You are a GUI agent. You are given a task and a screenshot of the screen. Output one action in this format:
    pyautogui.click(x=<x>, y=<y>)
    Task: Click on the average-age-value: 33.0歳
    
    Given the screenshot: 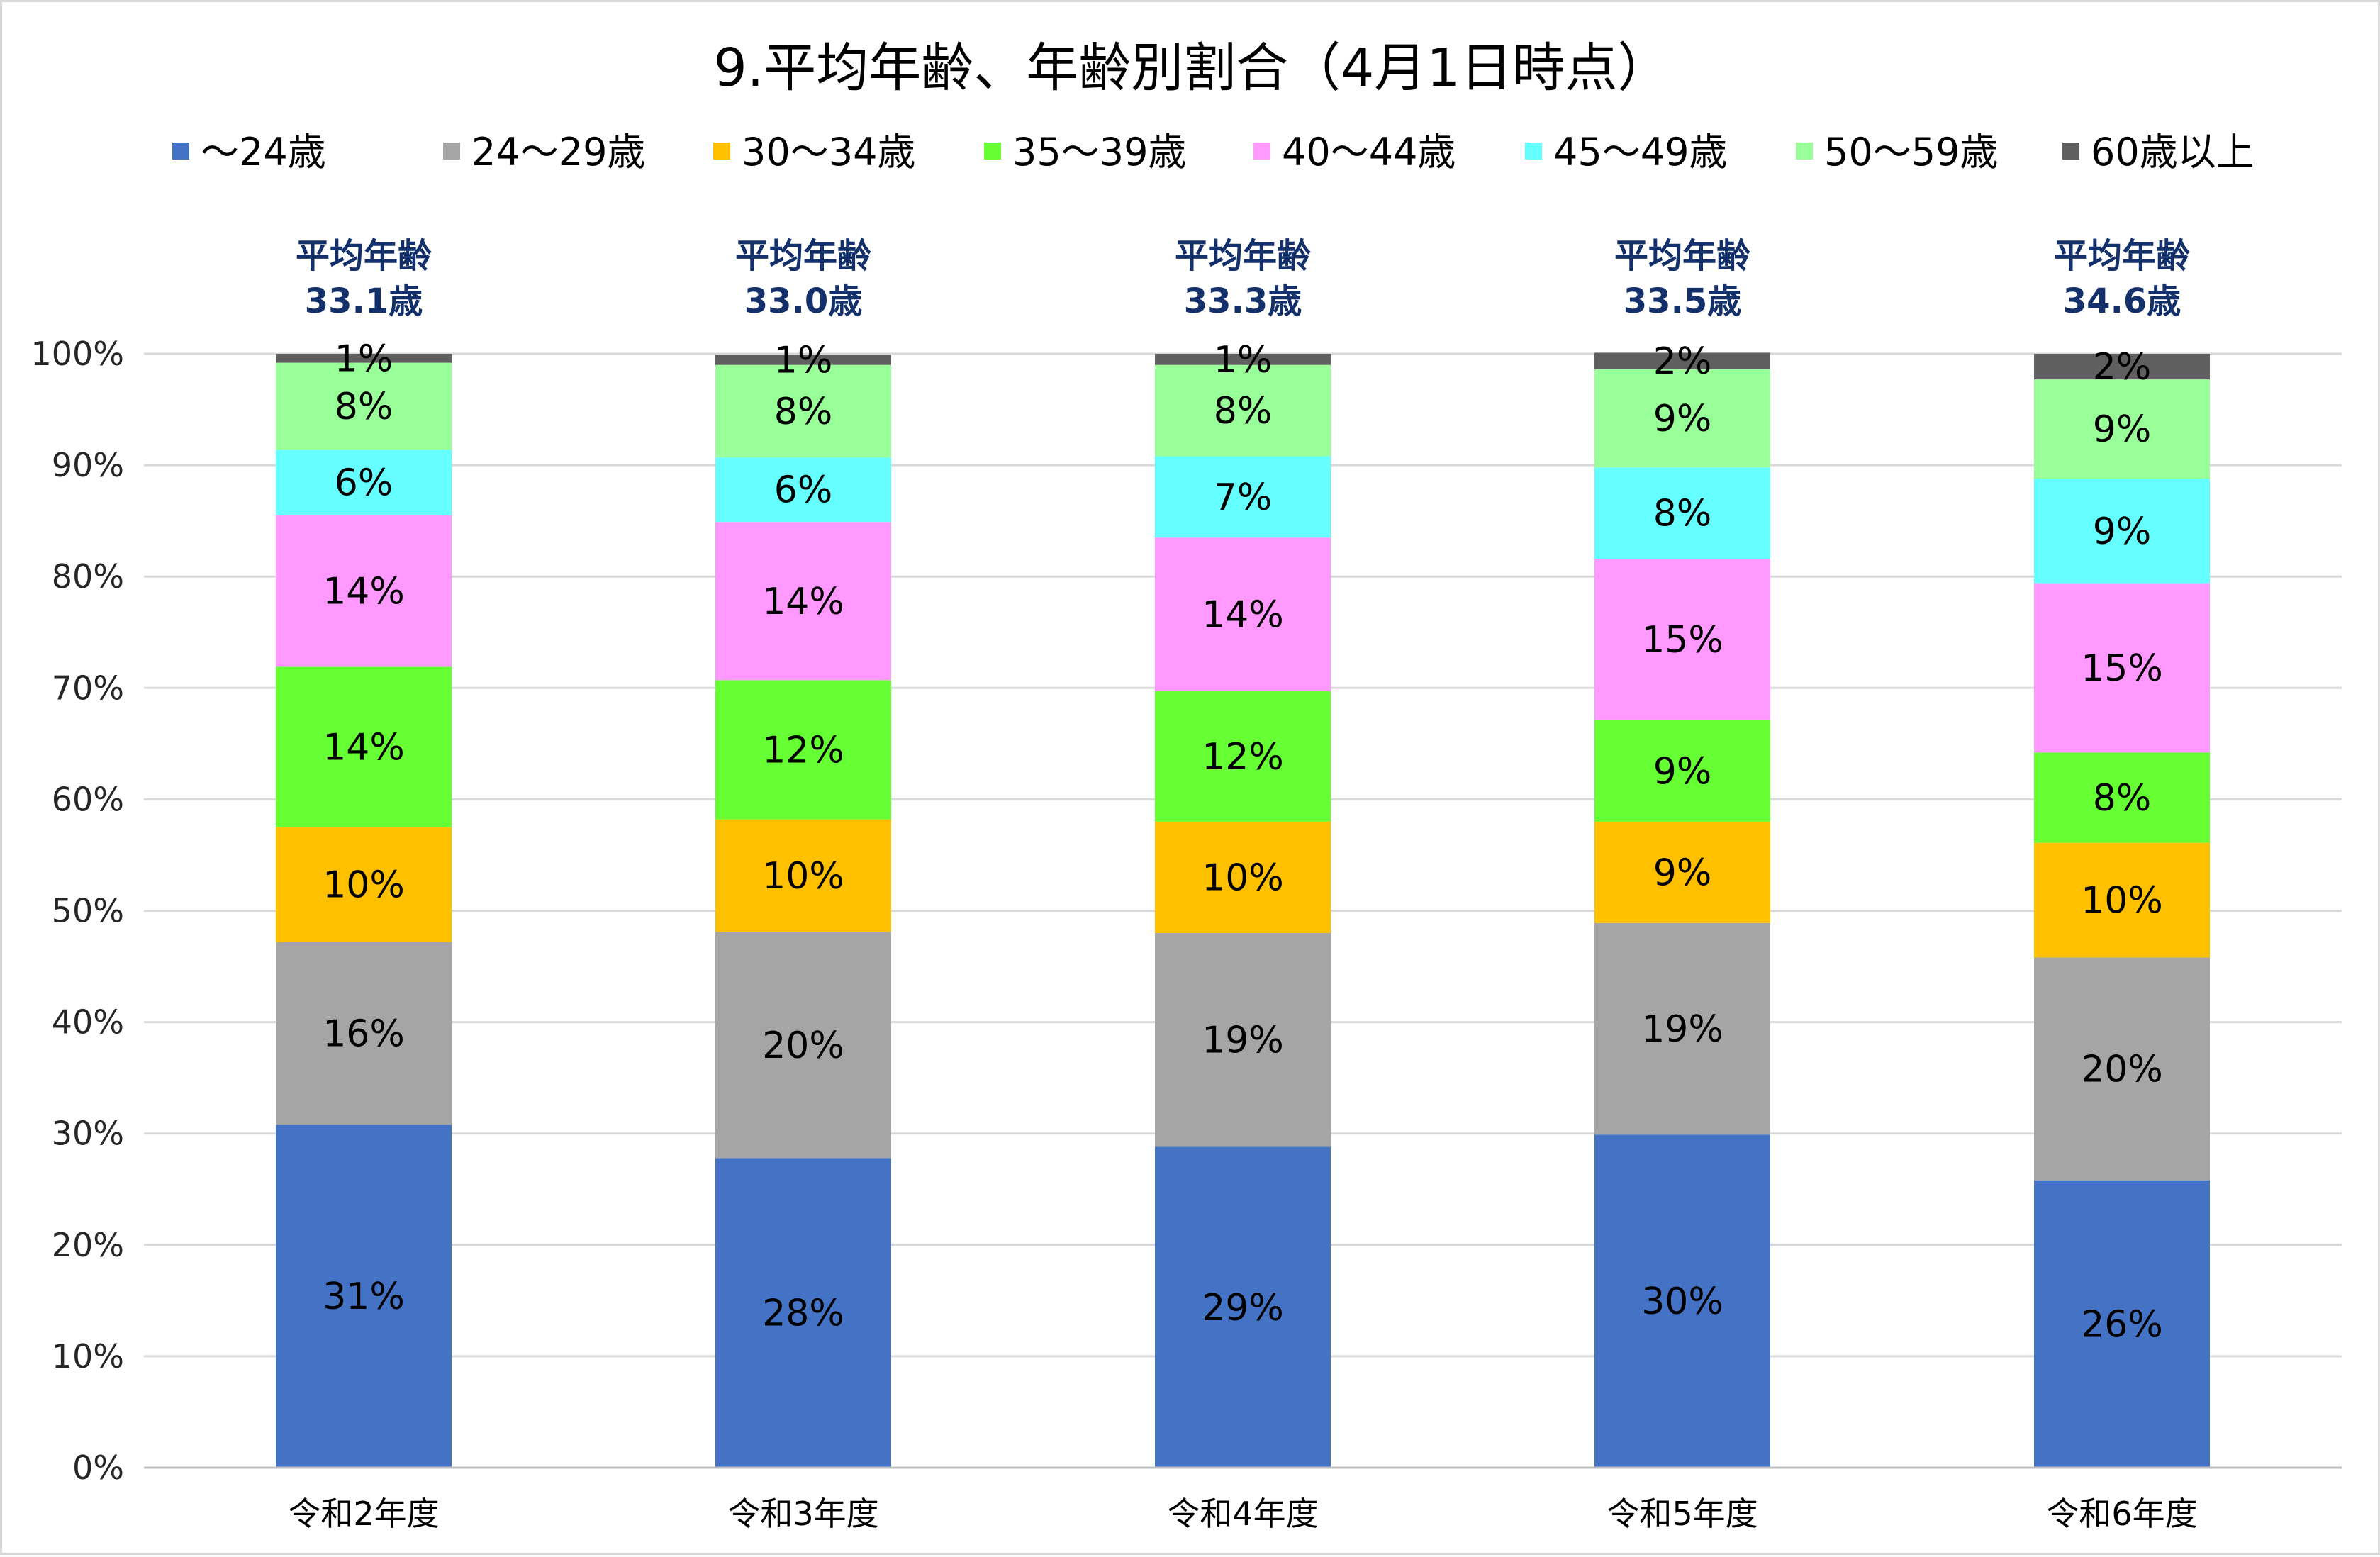 What is the action you would take?
    pyautogui.click(x=803, y=301)
    